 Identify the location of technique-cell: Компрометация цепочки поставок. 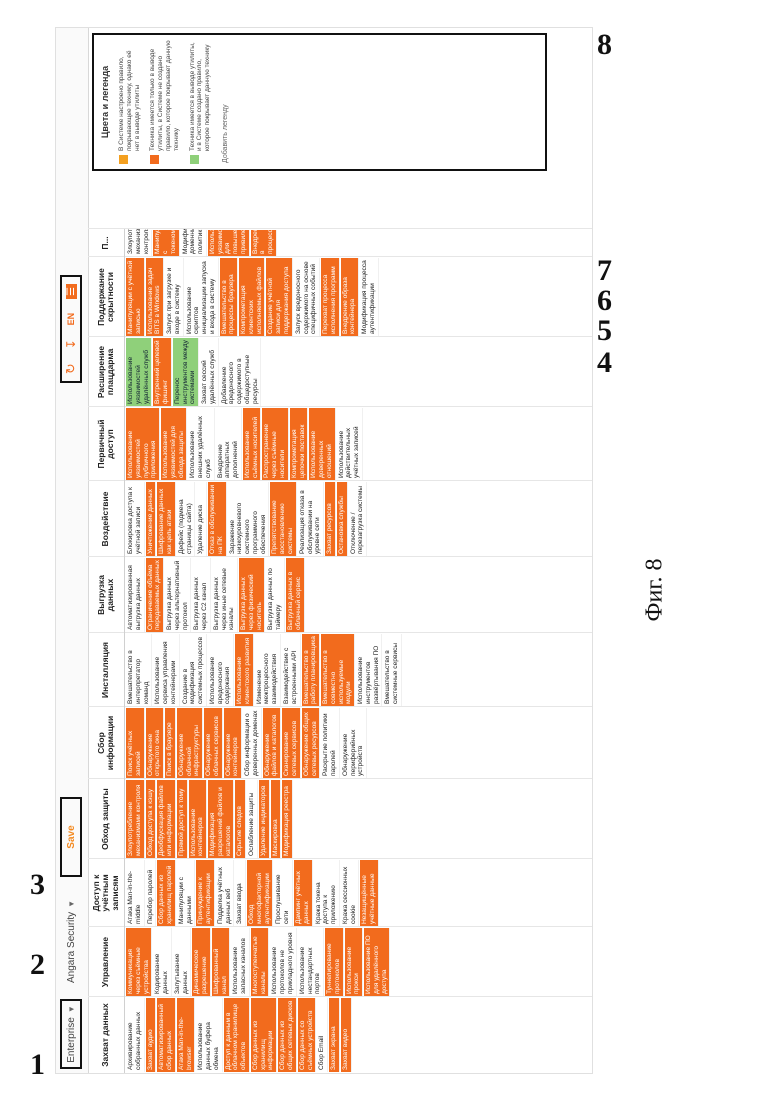
(299, 444).